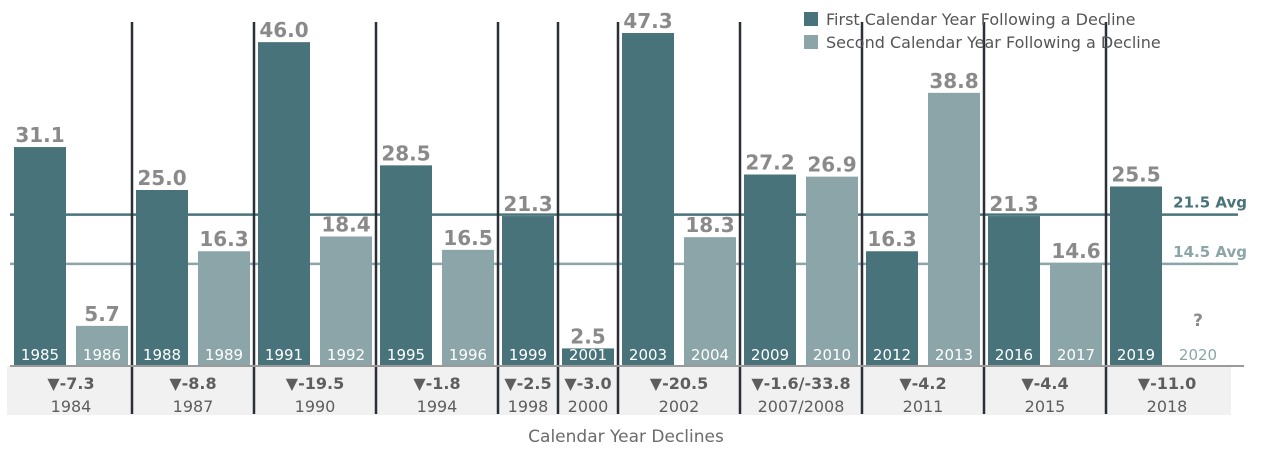 The height and width of the screenshot is (459, 1265). I want to click on decline-year-6: 2002, so click(679, 406).